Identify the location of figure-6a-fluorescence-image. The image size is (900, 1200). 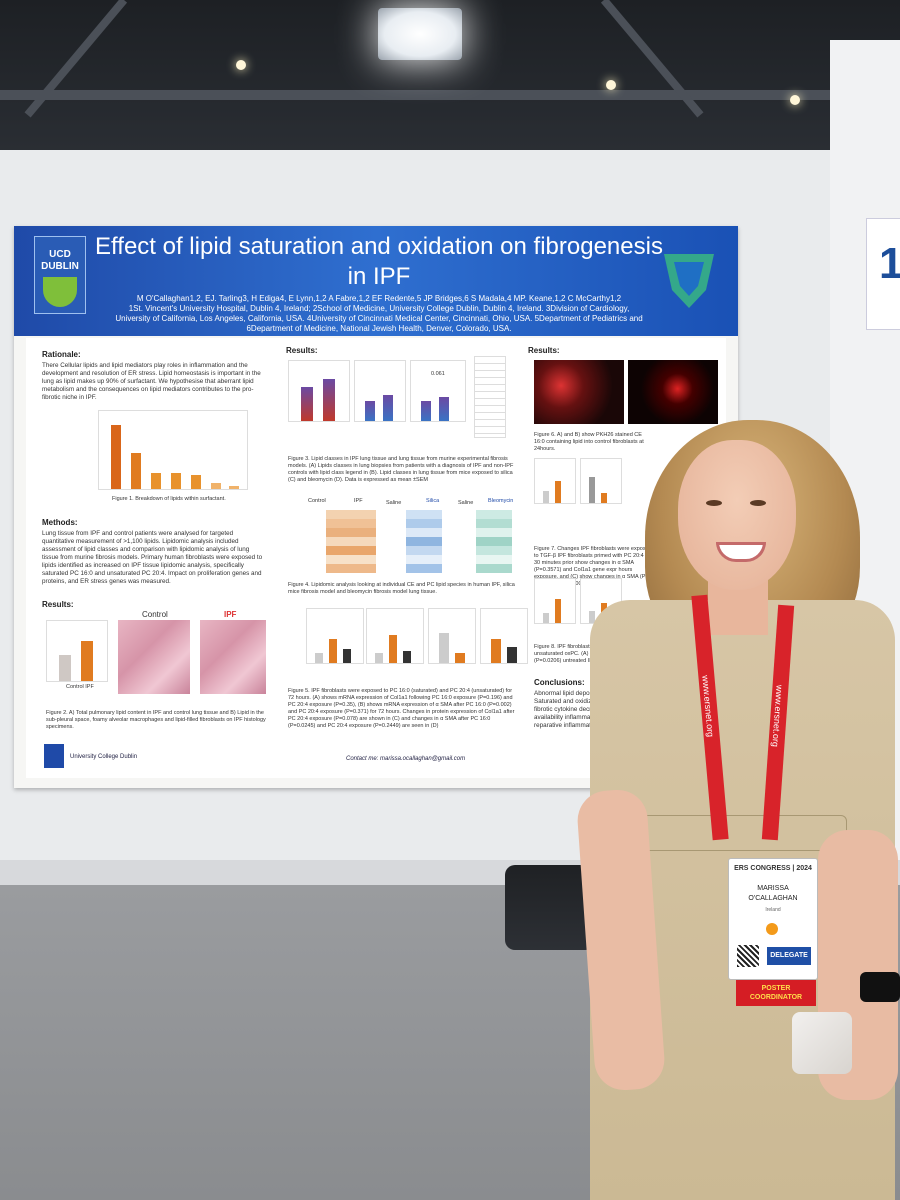
(579, 392).